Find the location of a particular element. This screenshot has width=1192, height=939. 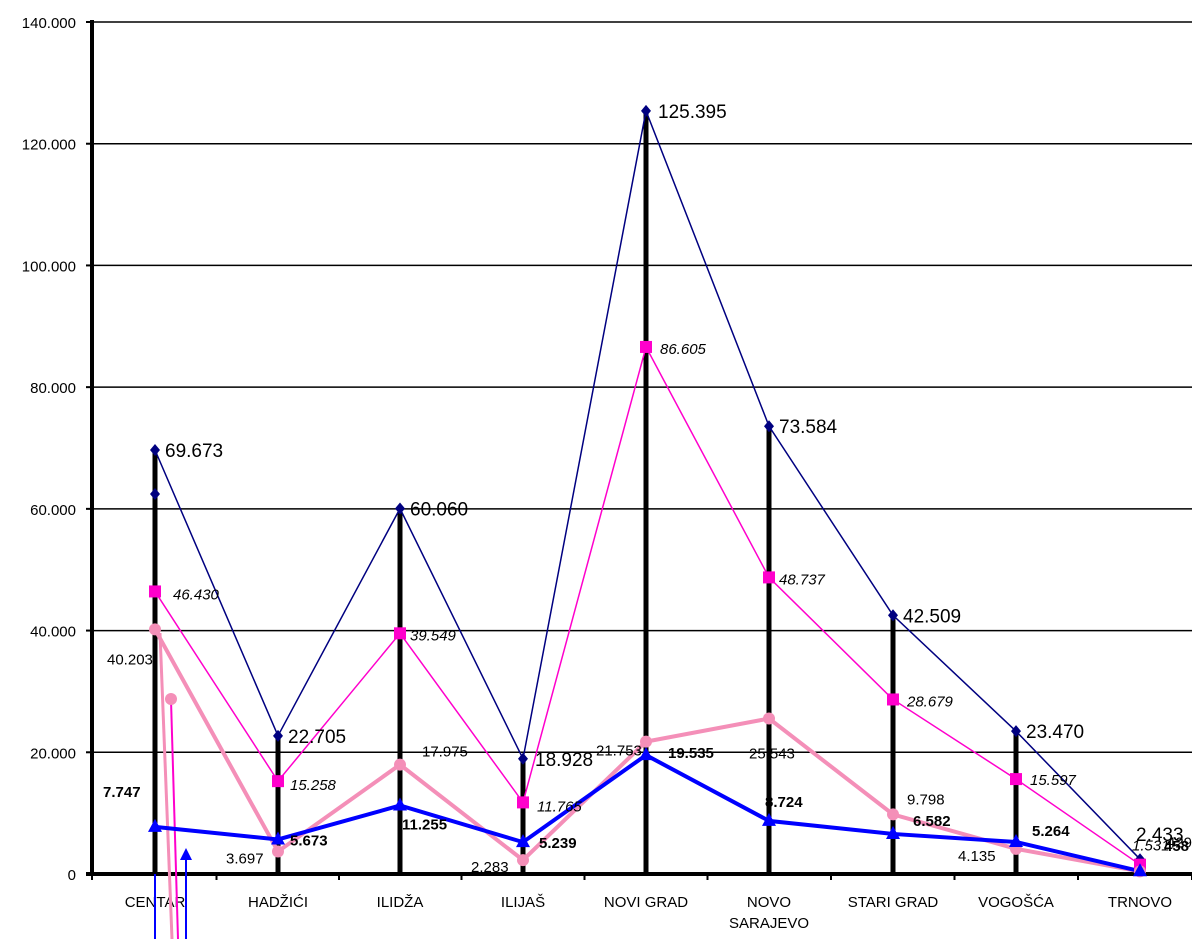

data-label-blue: 5.264 is located at coordinates (1051, 831).